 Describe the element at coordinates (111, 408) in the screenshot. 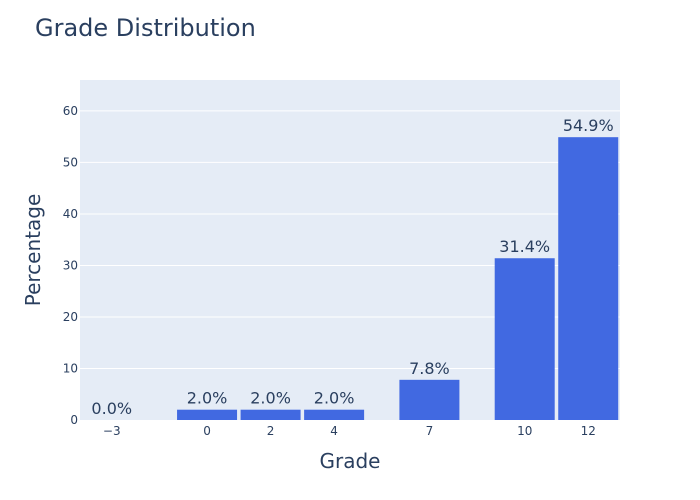

I see `bar-data-label: 0.0%` at that location.